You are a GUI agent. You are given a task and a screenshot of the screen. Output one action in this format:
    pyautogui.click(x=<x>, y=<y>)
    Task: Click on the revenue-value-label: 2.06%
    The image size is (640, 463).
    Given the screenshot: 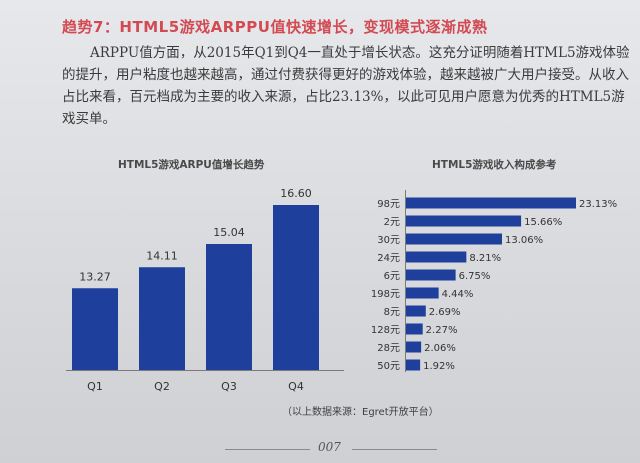 What is the action you would take?
    pyautogui.click(x=440, y=348)
    